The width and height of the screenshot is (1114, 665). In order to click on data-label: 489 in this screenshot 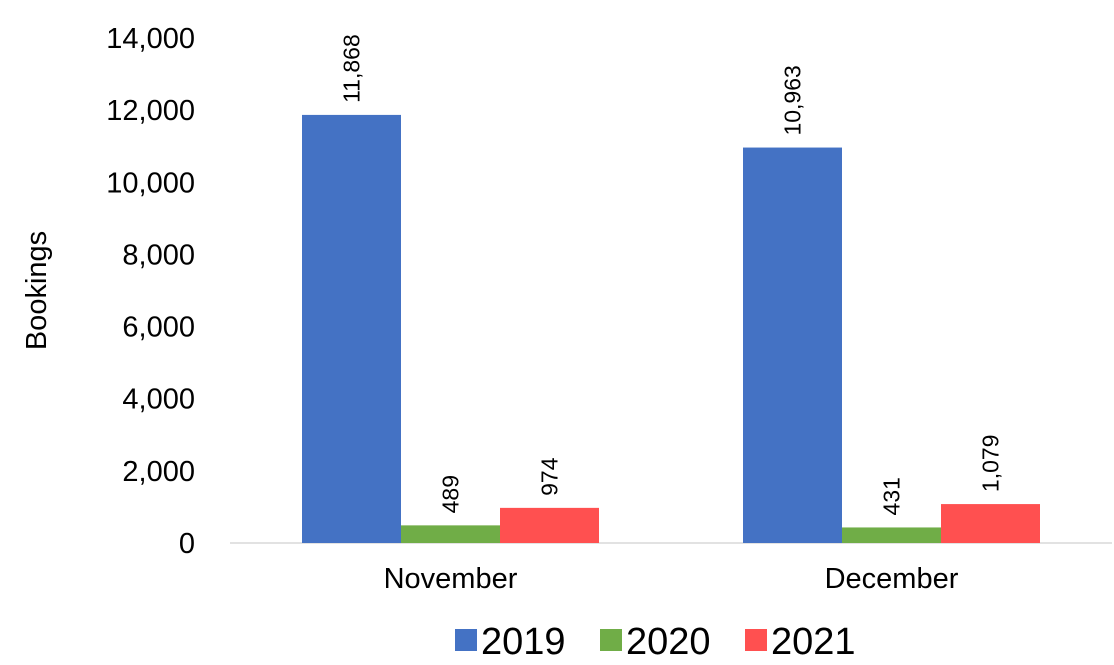, I will do `click(451, 494)`.